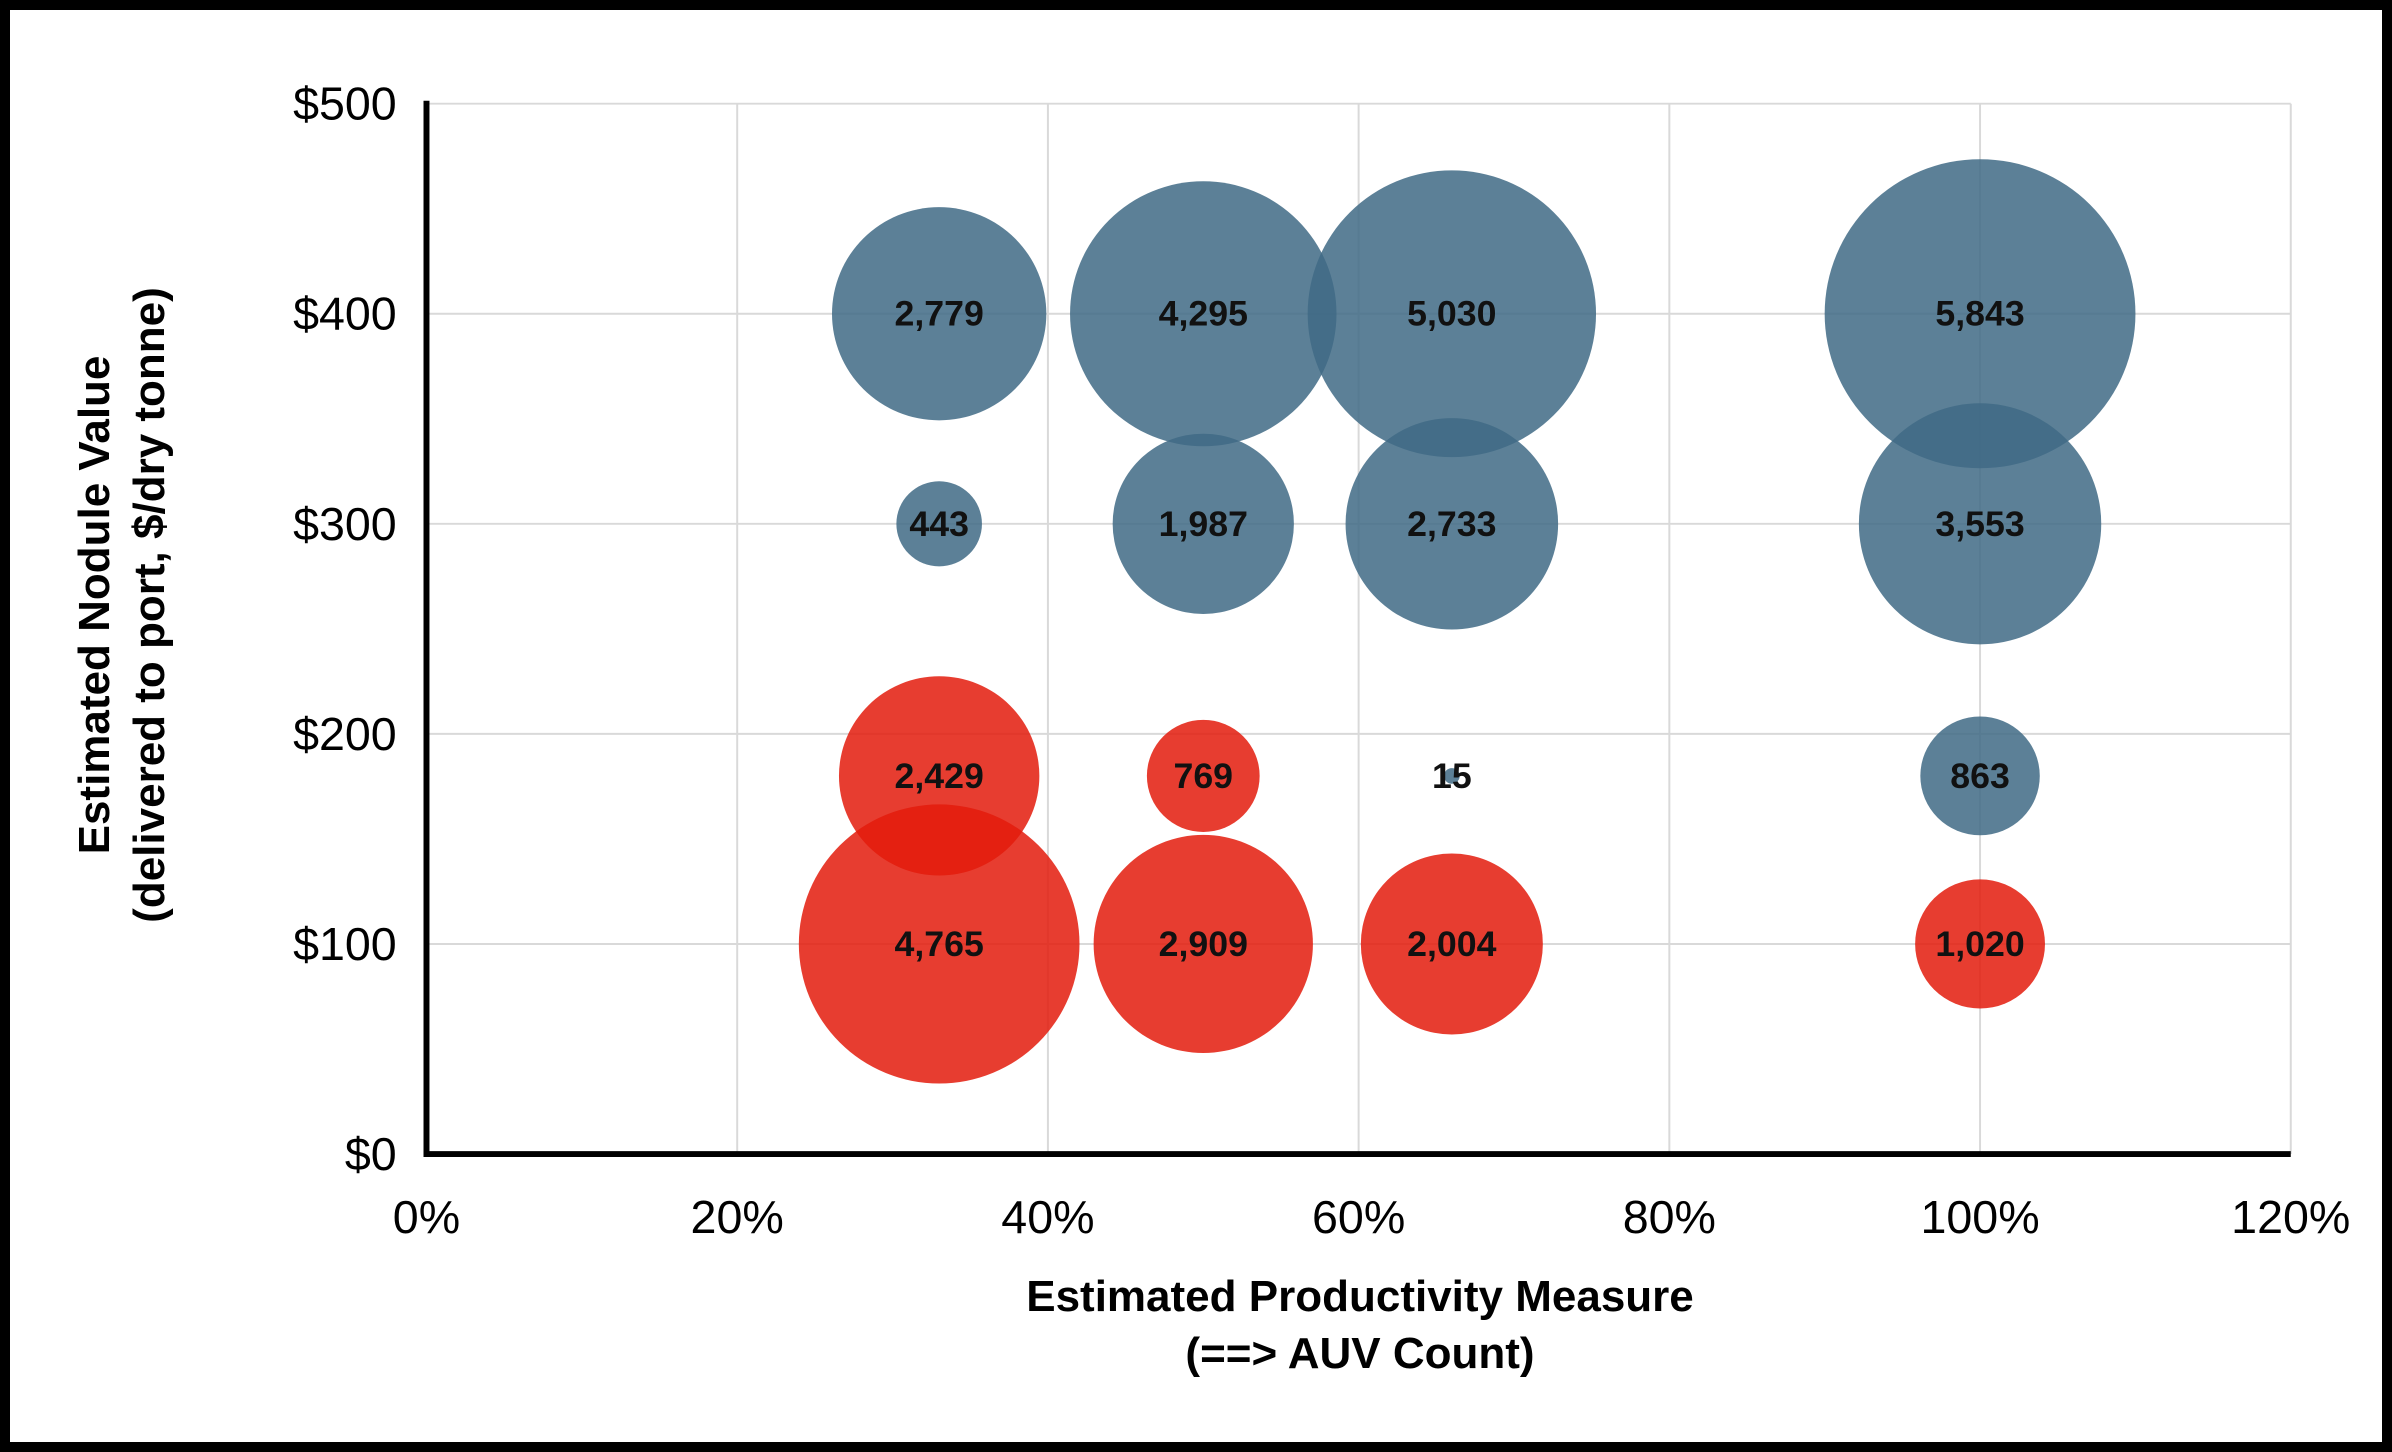 The image size is (2392, 1452). I want to click on bubble-data-label: 863, so click(1980, 776).